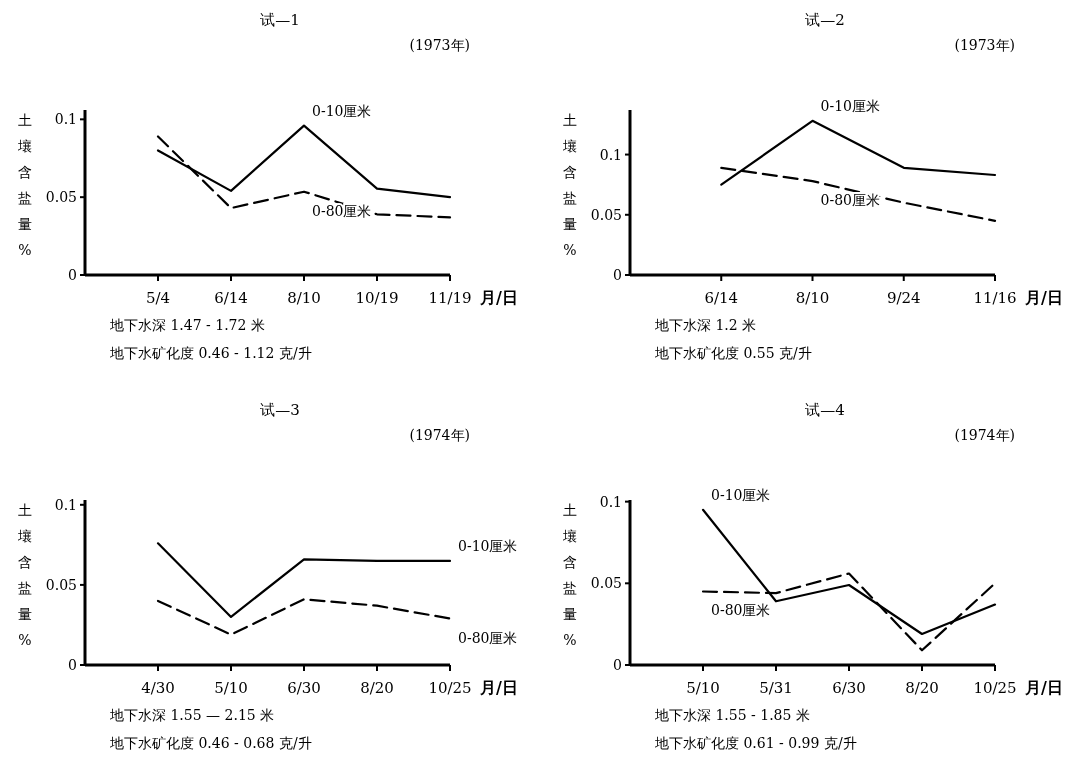  What do you see at coordinates (732, 715) in the screenshot?
I see `text: 地下水深 1.55 - 1.85 米` at bounding box center [732, 715].